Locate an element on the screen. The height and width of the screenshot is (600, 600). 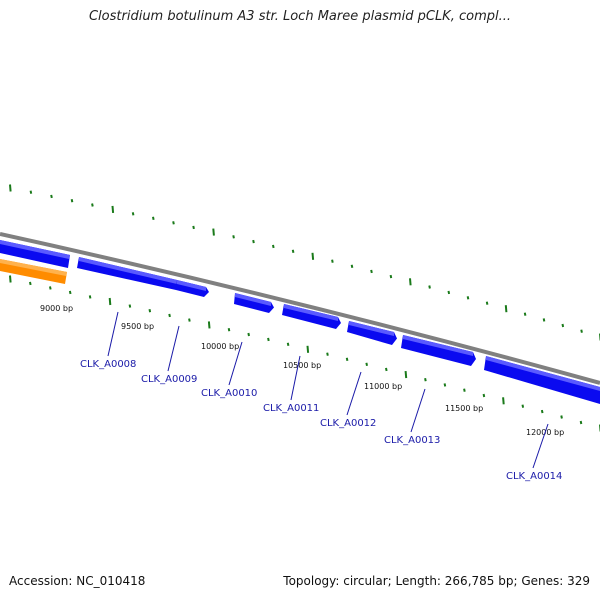
accession-label: Accession: NC_010418 is located at coordinates (77, 581).